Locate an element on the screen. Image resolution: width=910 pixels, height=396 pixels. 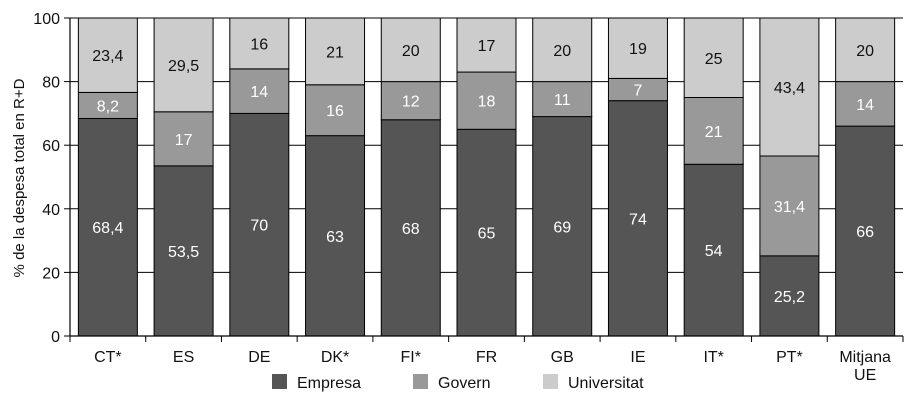
data-label: 19 is located at coordinates (638, 49).